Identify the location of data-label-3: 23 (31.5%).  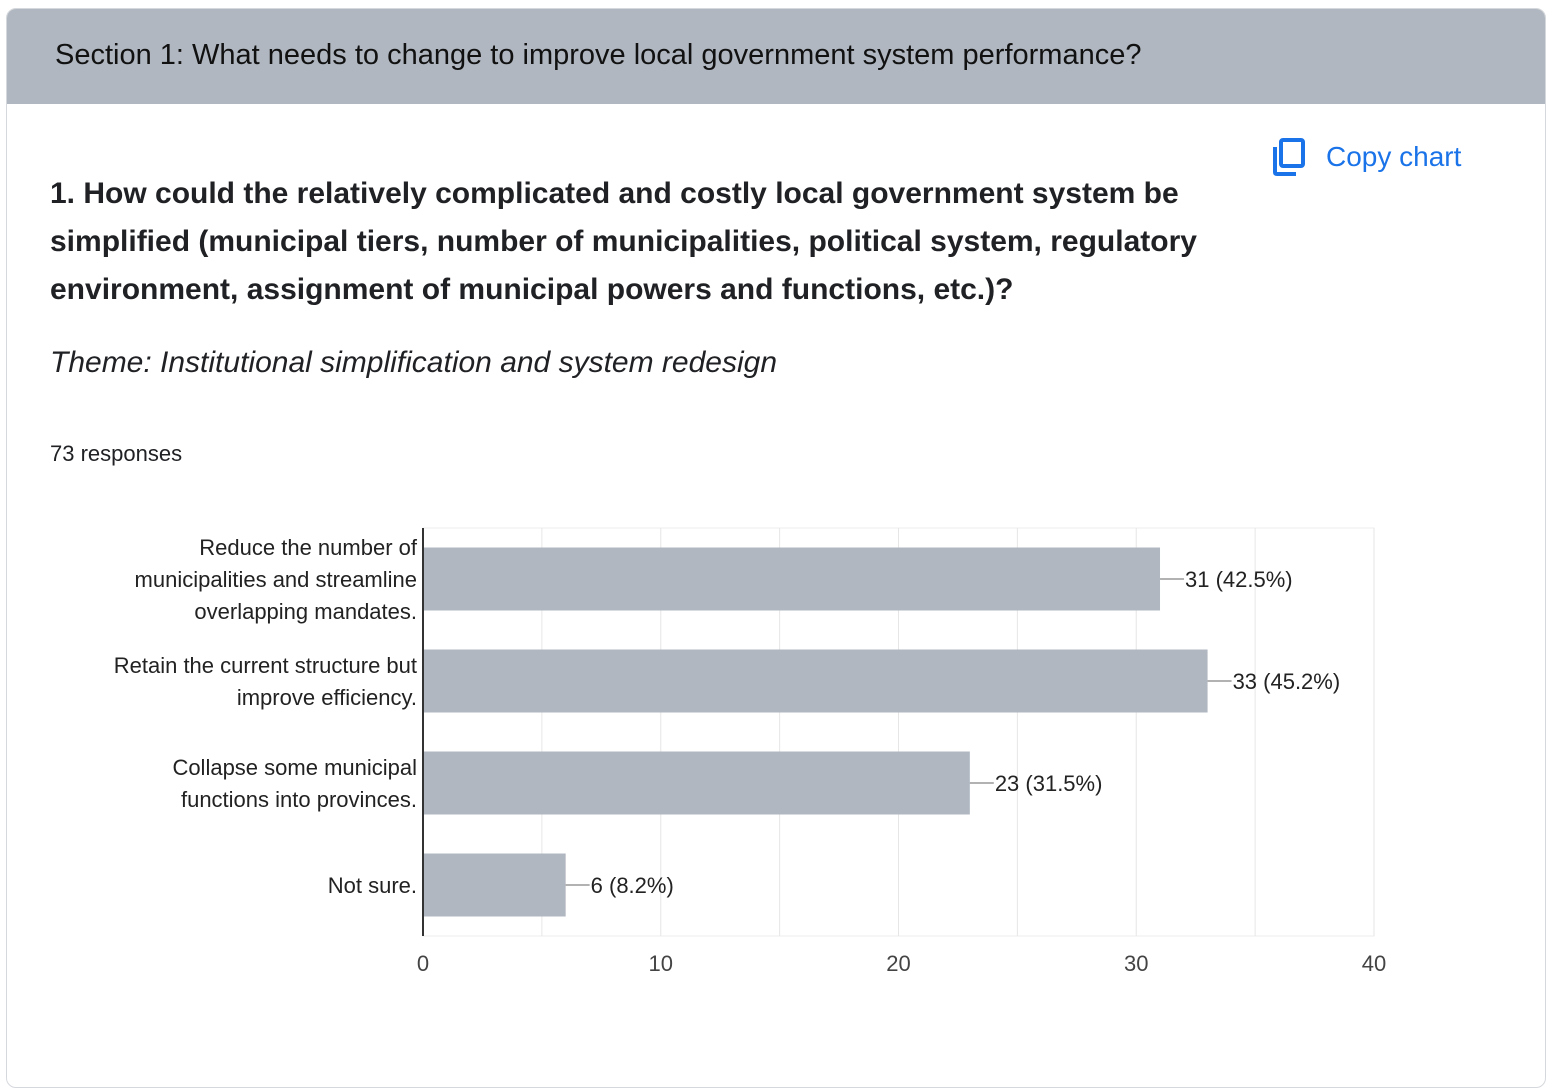
(1049, 783).